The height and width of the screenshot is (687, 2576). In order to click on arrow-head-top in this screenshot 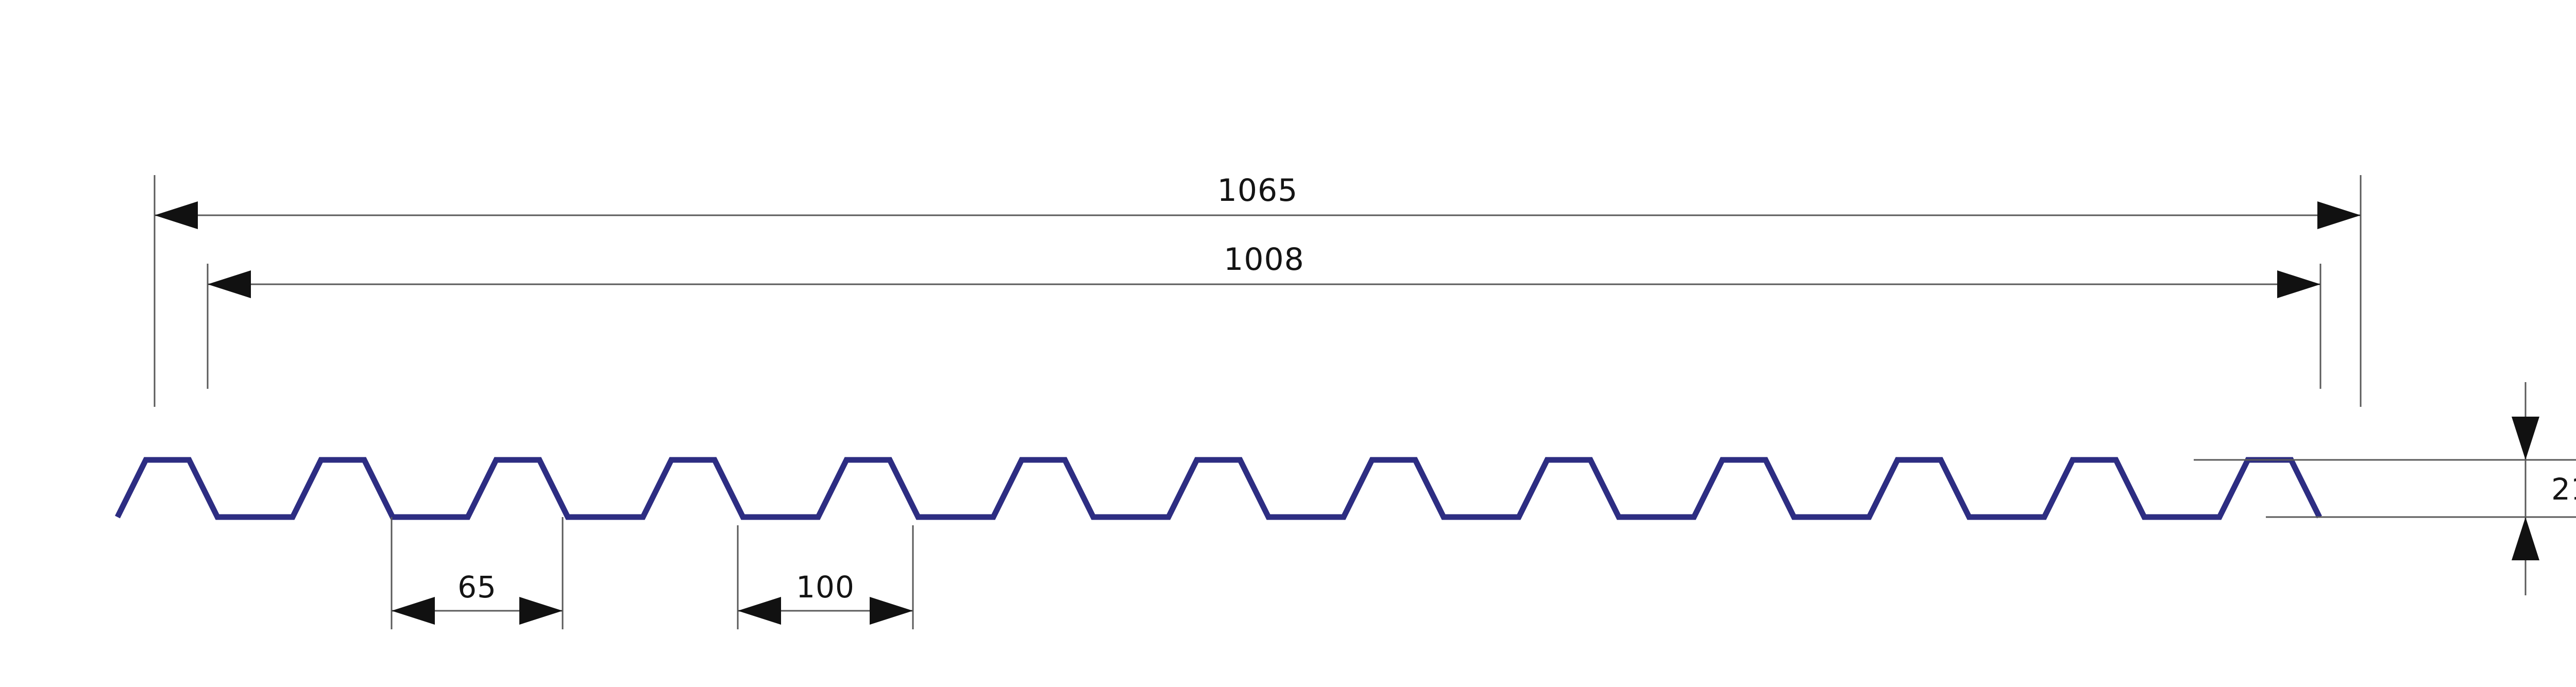, I will do `click(2526, 438)`.